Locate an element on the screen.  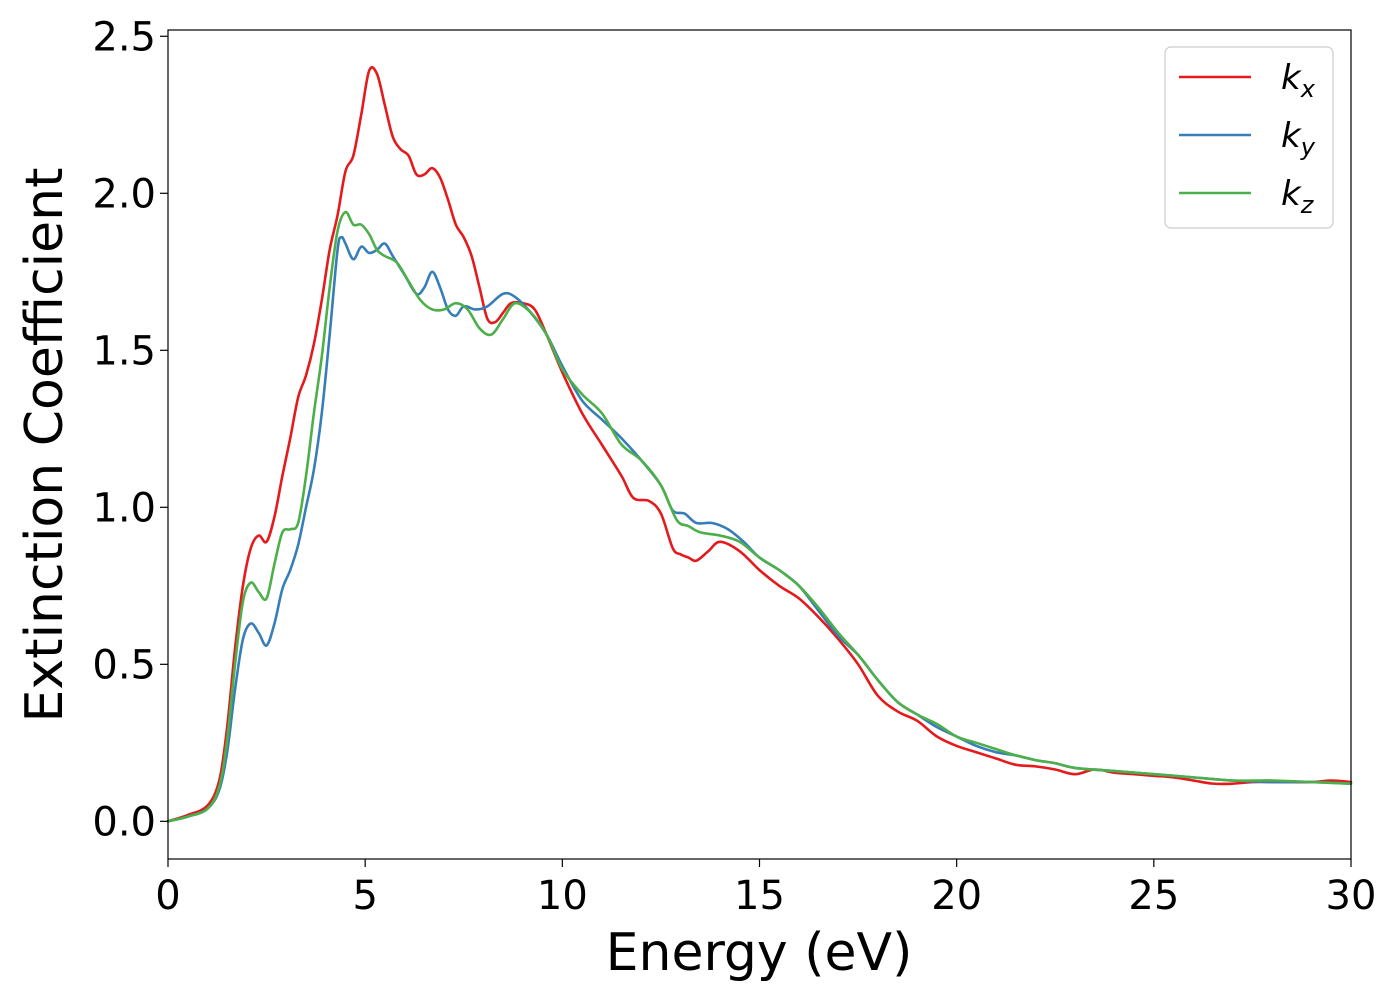
x-tick-label: 25 is located at coordinates (1153, 896).